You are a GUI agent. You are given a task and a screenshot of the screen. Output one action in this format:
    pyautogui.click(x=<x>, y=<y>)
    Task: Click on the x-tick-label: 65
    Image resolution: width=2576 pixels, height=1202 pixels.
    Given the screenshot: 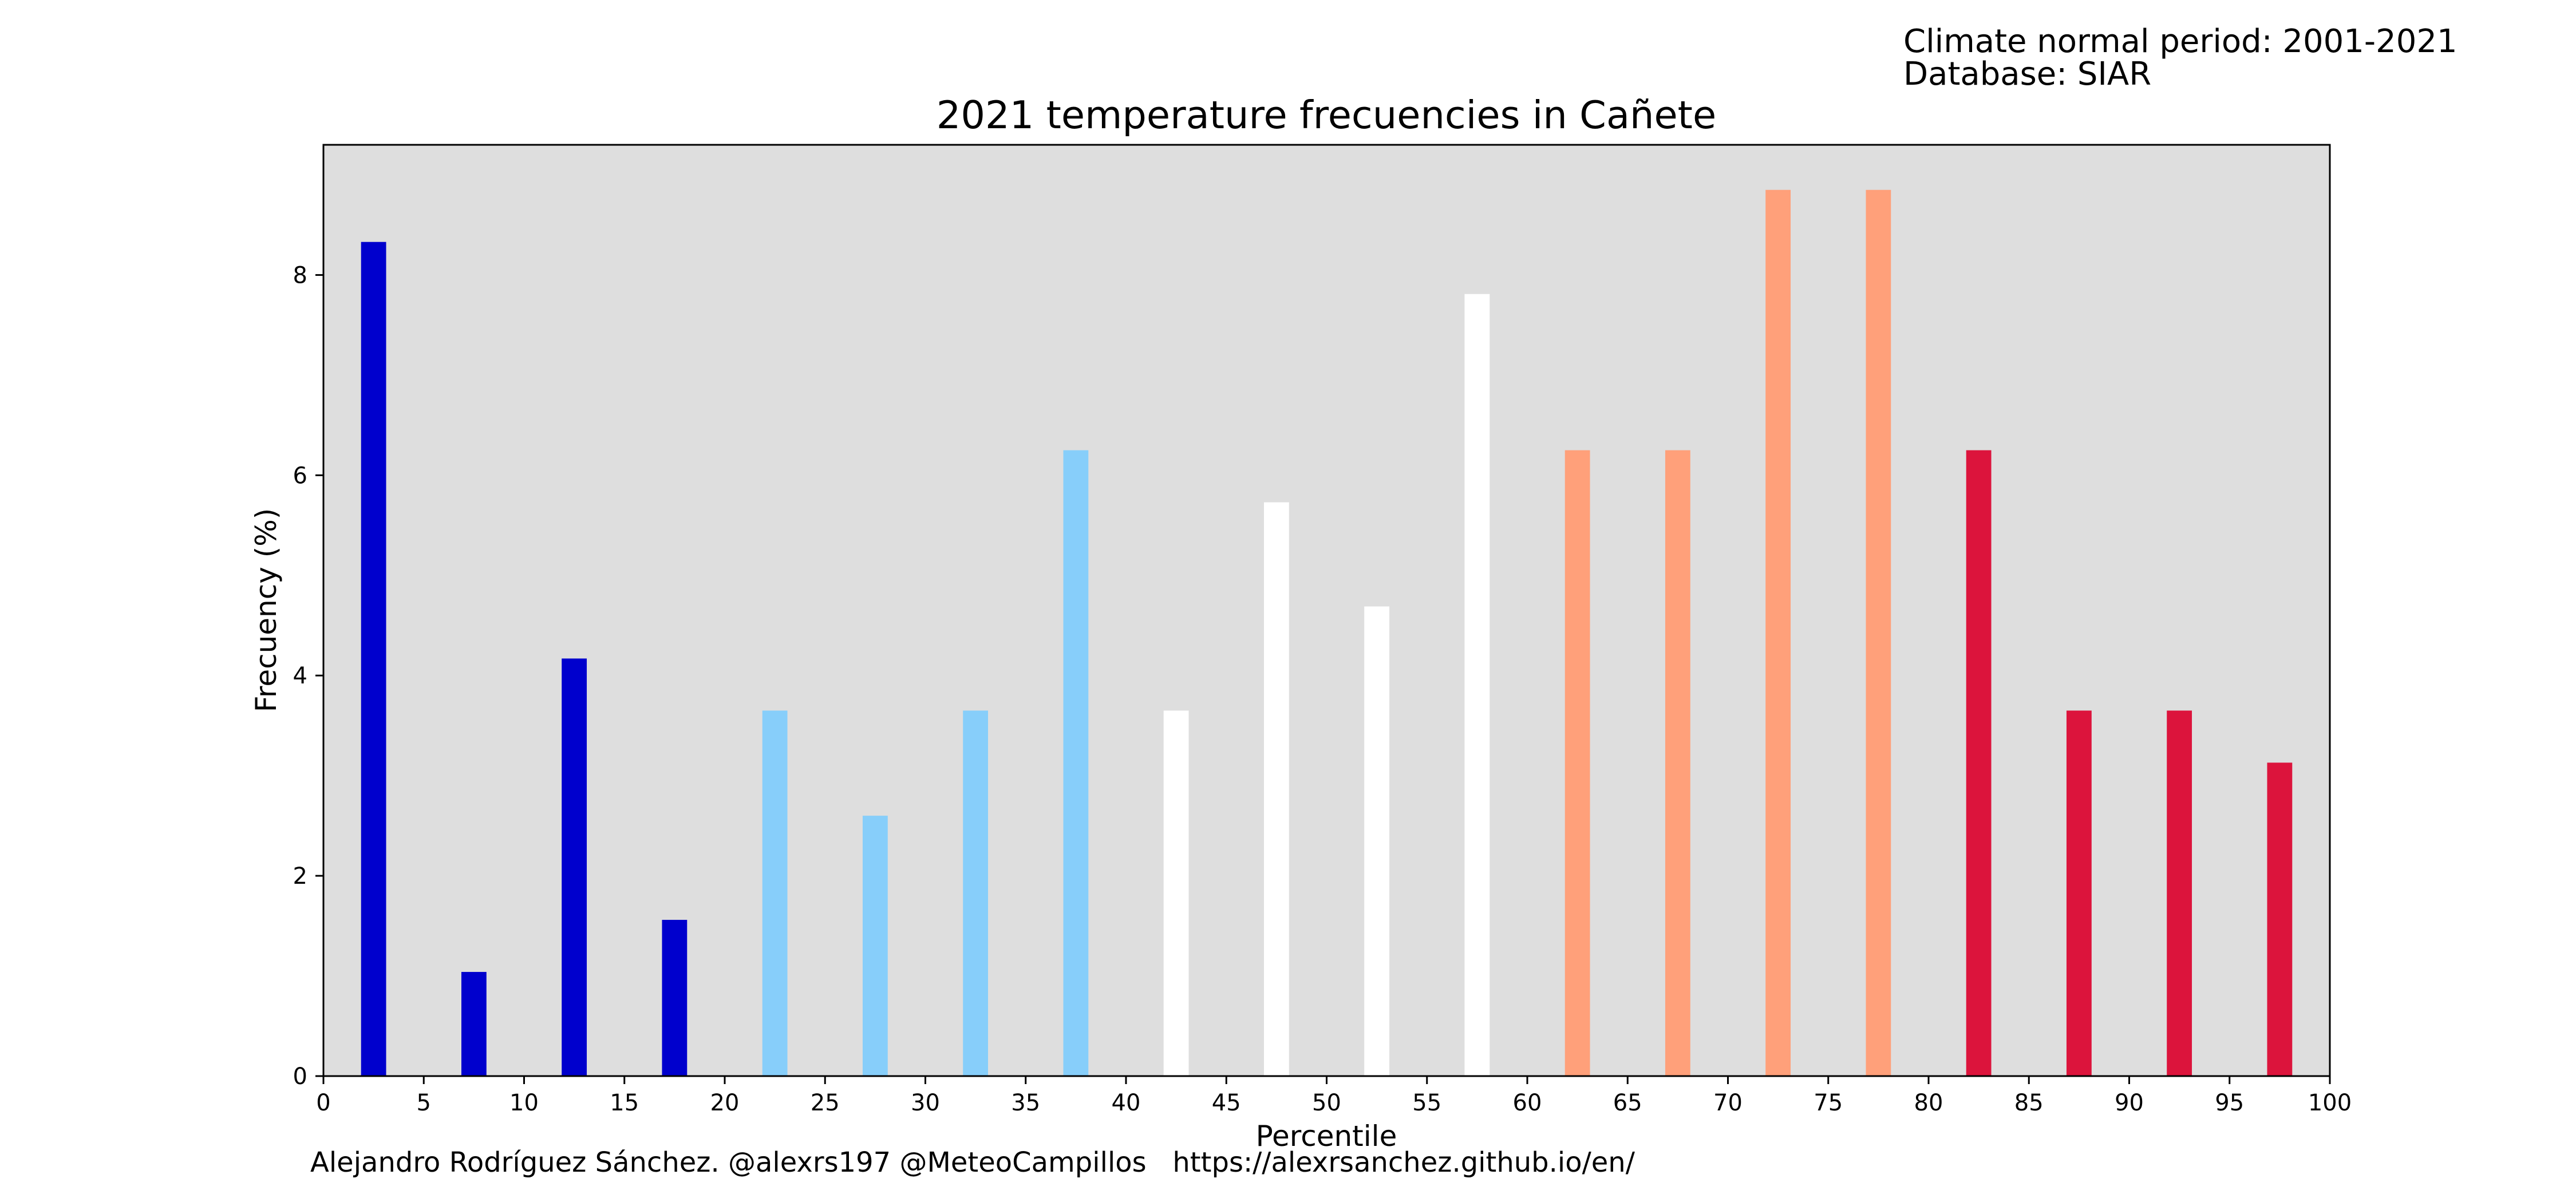 What is the action you would take?
    pyautogui.click(x=1627, y=1103)
    